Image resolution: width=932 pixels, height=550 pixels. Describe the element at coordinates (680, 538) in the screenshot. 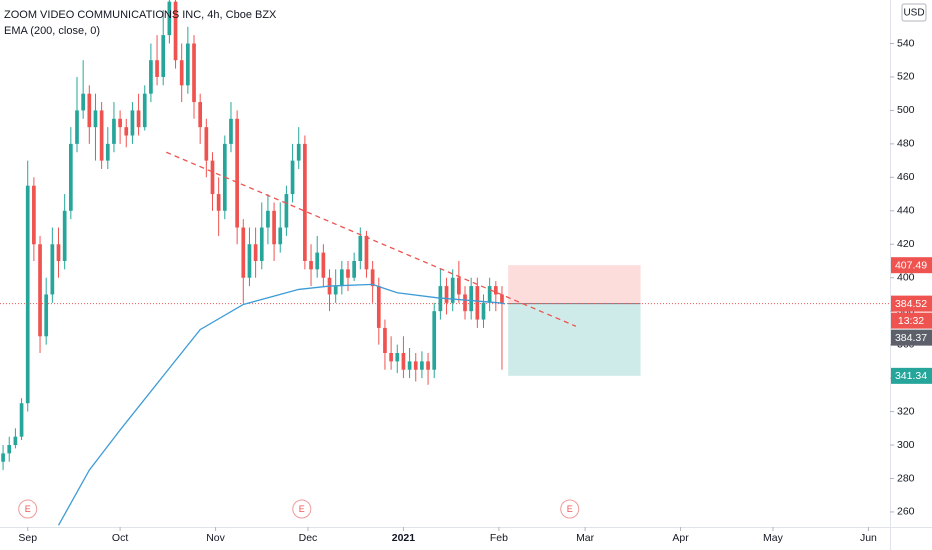

I see `x-tick-label: Apr` at that location.